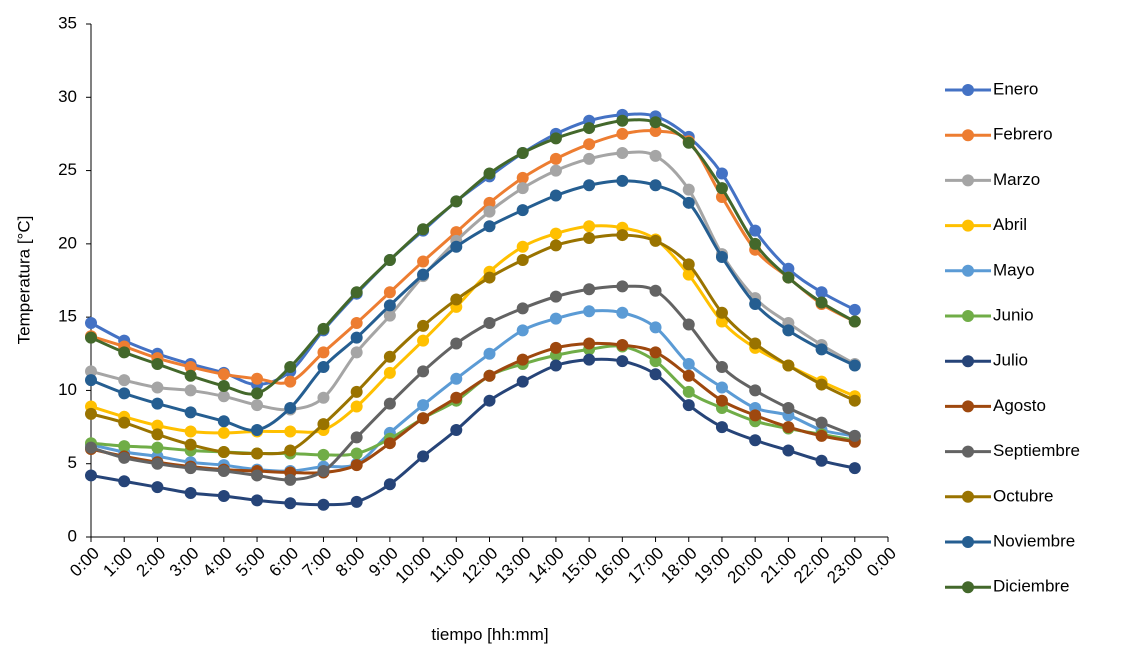 This screenshot has height=652, width=1132. What do you see at coordinates (447, 565) in the screenshot?
I see `x-tick-label: 11:00` at bounding box center [447, 565].